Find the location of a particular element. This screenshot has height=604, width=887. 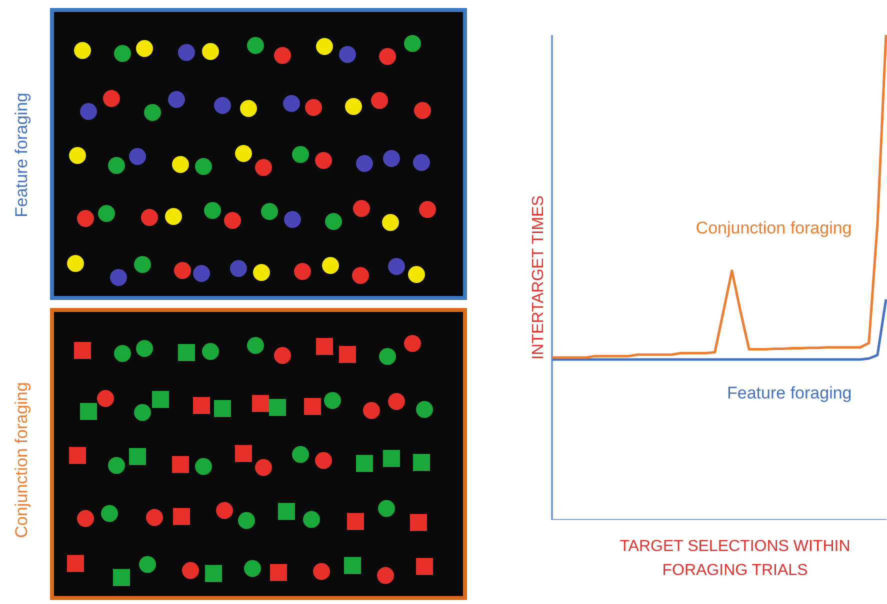

text: Feature foraging is located at coordinates (22, 155).